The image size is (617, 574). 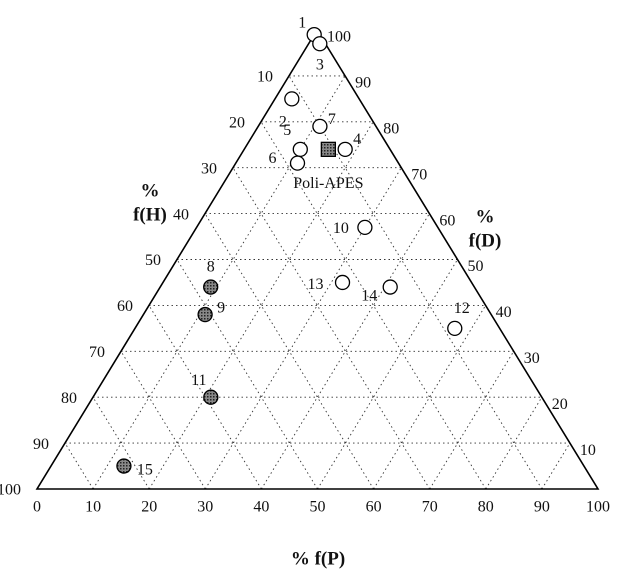 I want to click on d-tick-label: 100, so click(x=339, y=37).